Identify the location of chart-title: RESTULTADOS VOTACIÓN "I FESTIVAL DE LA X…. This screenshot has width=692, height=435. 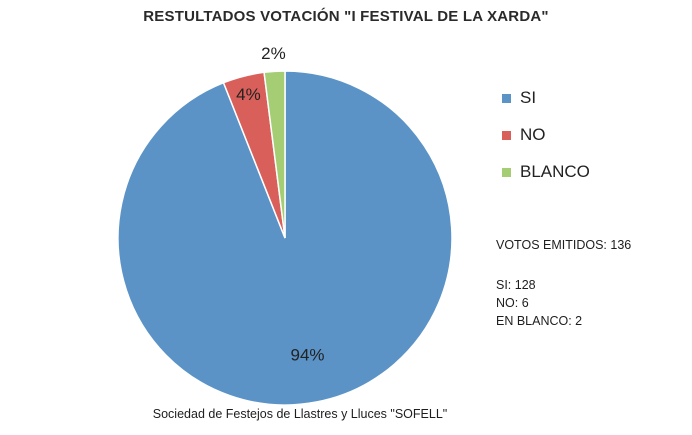
(346, 16).